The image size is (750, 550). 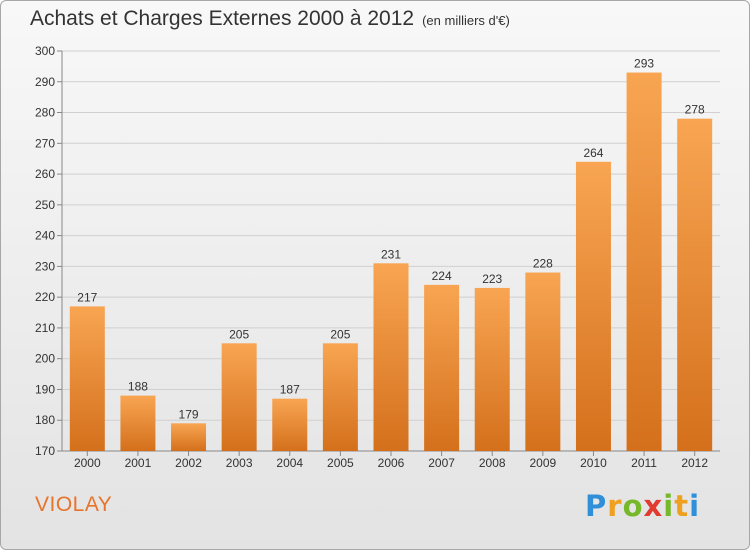 I want to click on x-tick-label: 2003, so click(x=239, y=463).